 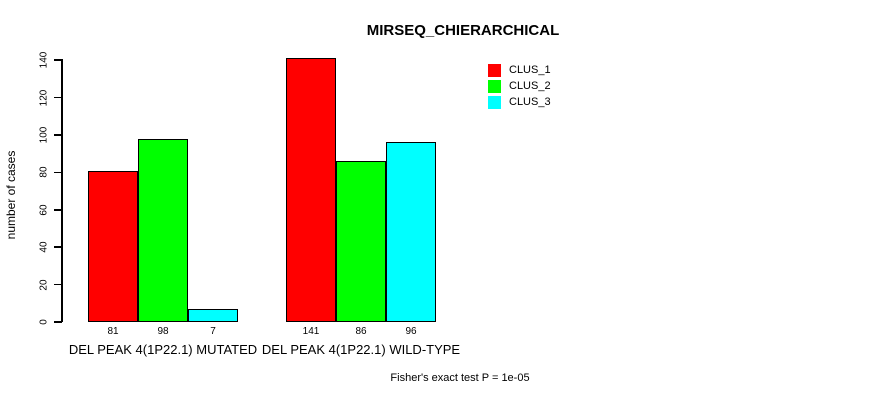 I want to click on y-tick-label-60: 60, so click(x=44, y=210).